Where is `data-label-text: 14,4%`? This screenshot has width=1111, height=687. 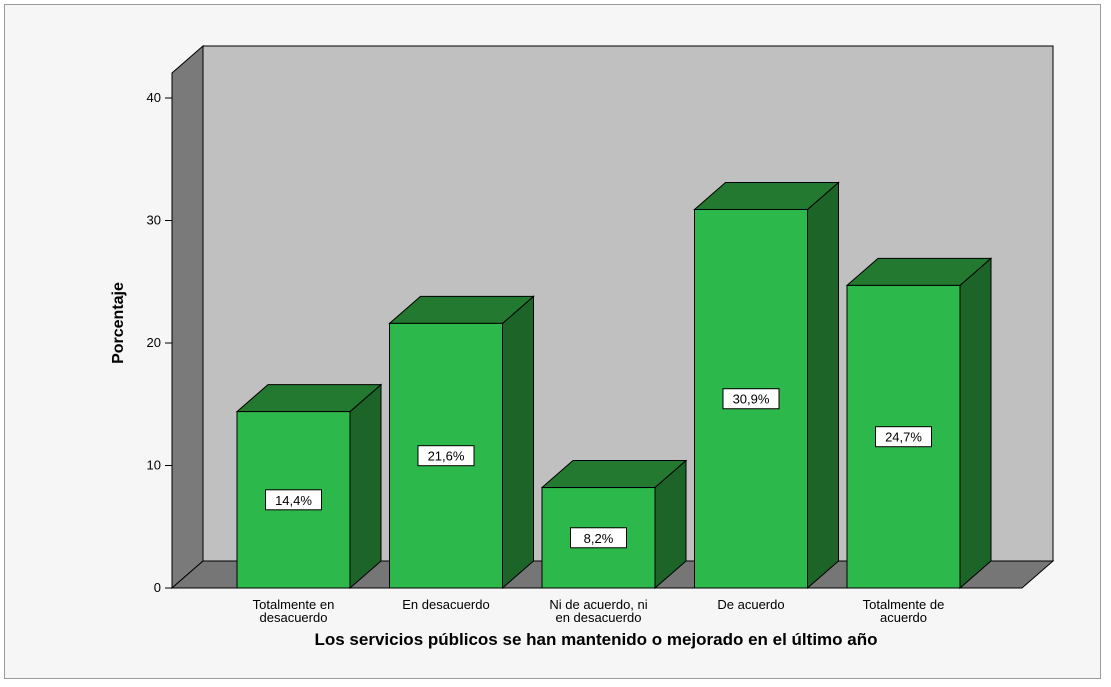
data-label-text: 14,4% is located at coordinates (293, 500).